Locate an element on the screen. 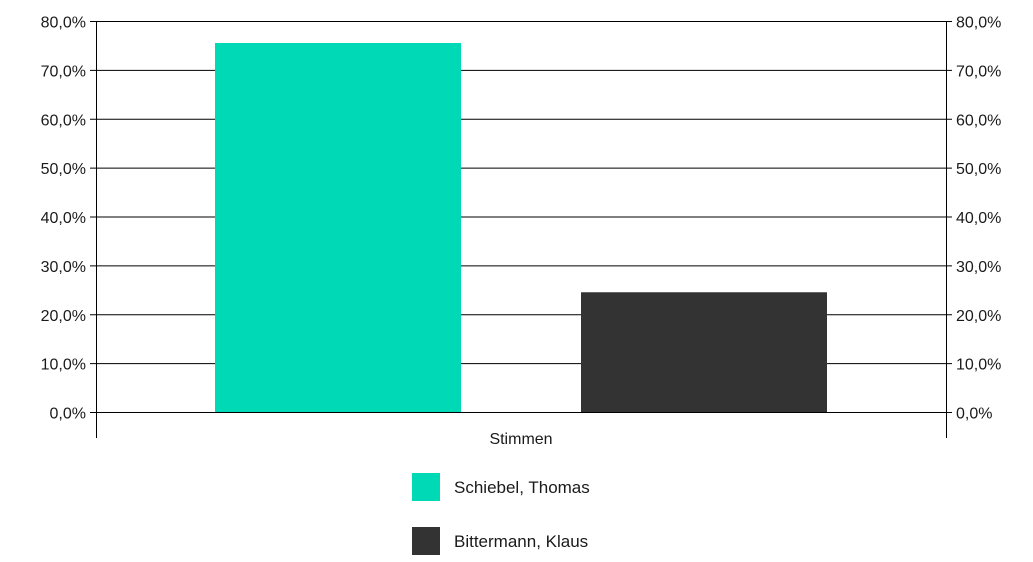  left-tick-label: 50,0% is located at coordinates (63, 169).